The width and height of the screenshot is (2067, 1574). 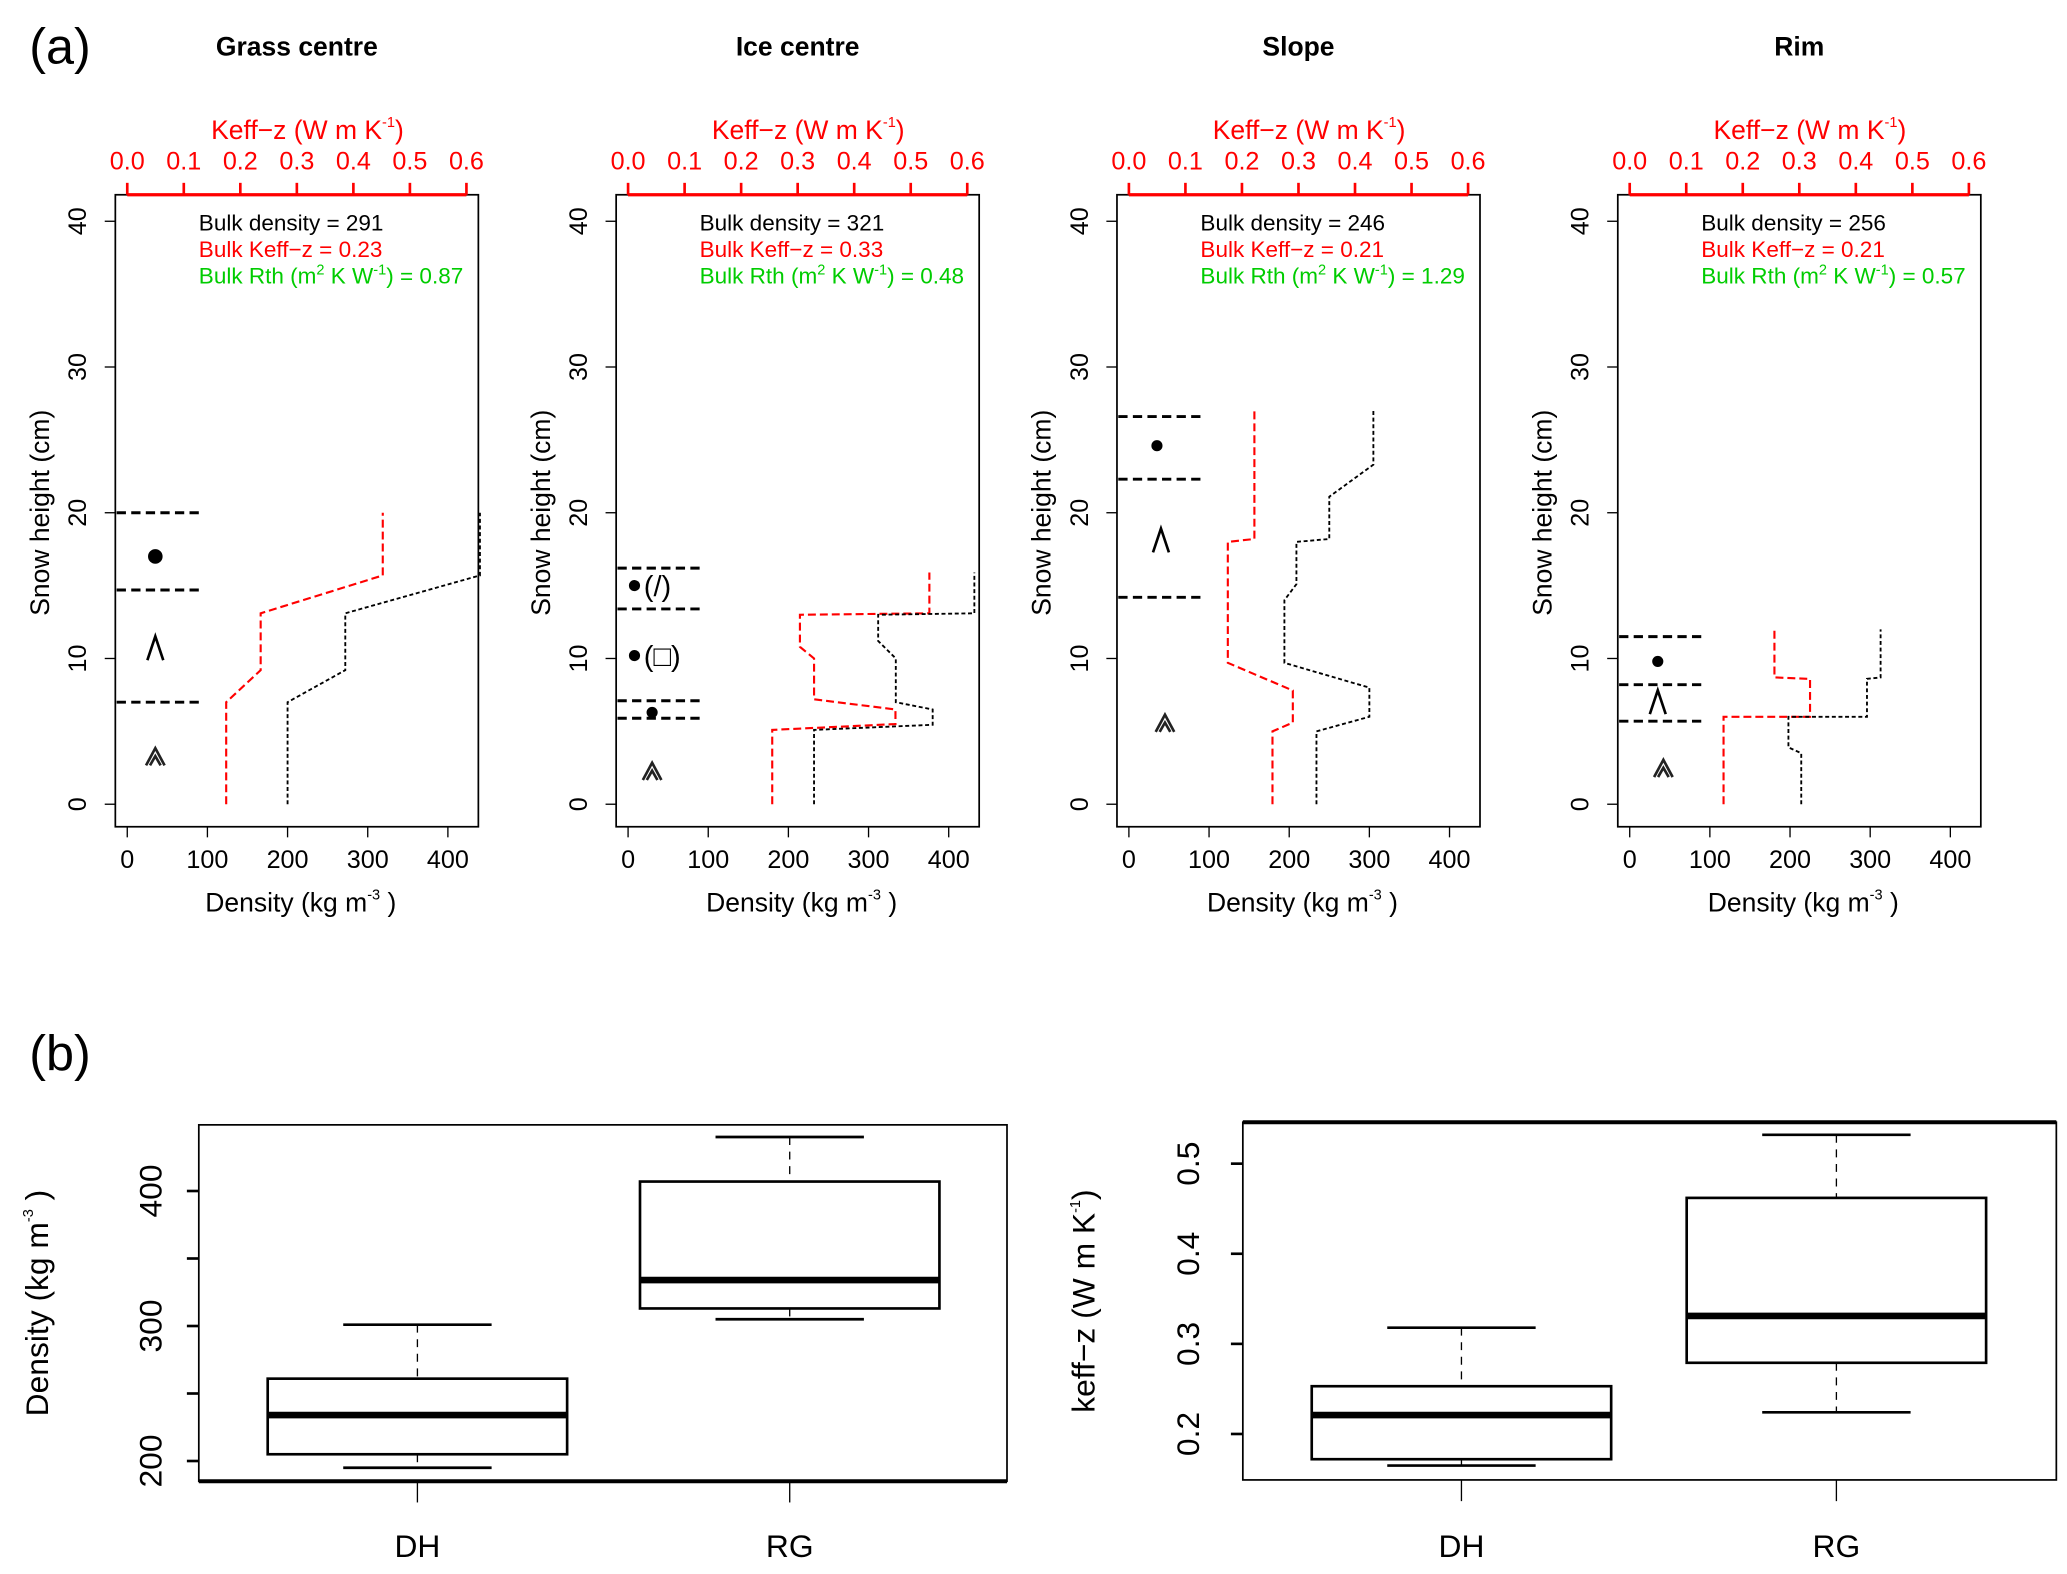 What do you see at coordinates (78, 221) in the screenshot?
I see `y-tick-label: 40` at bounding box center [78, 221].